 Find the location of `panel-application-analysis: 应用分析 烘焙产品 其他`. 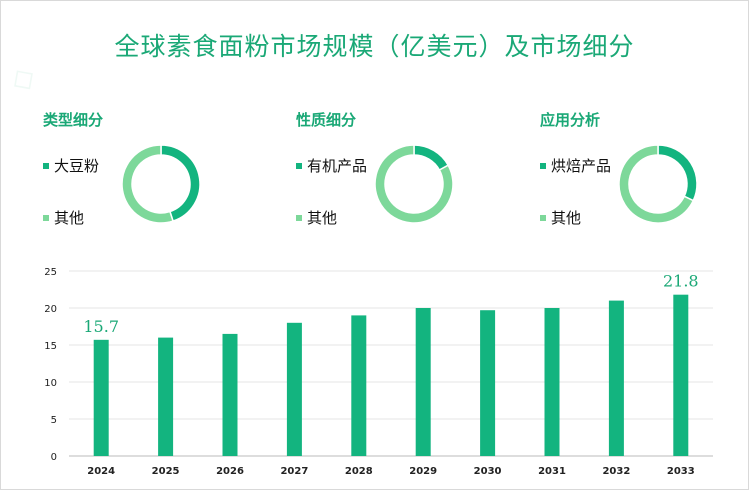

panel-application-analysis: 应用分析 烘焙产品 其他 is located at coordinates (644, 171).